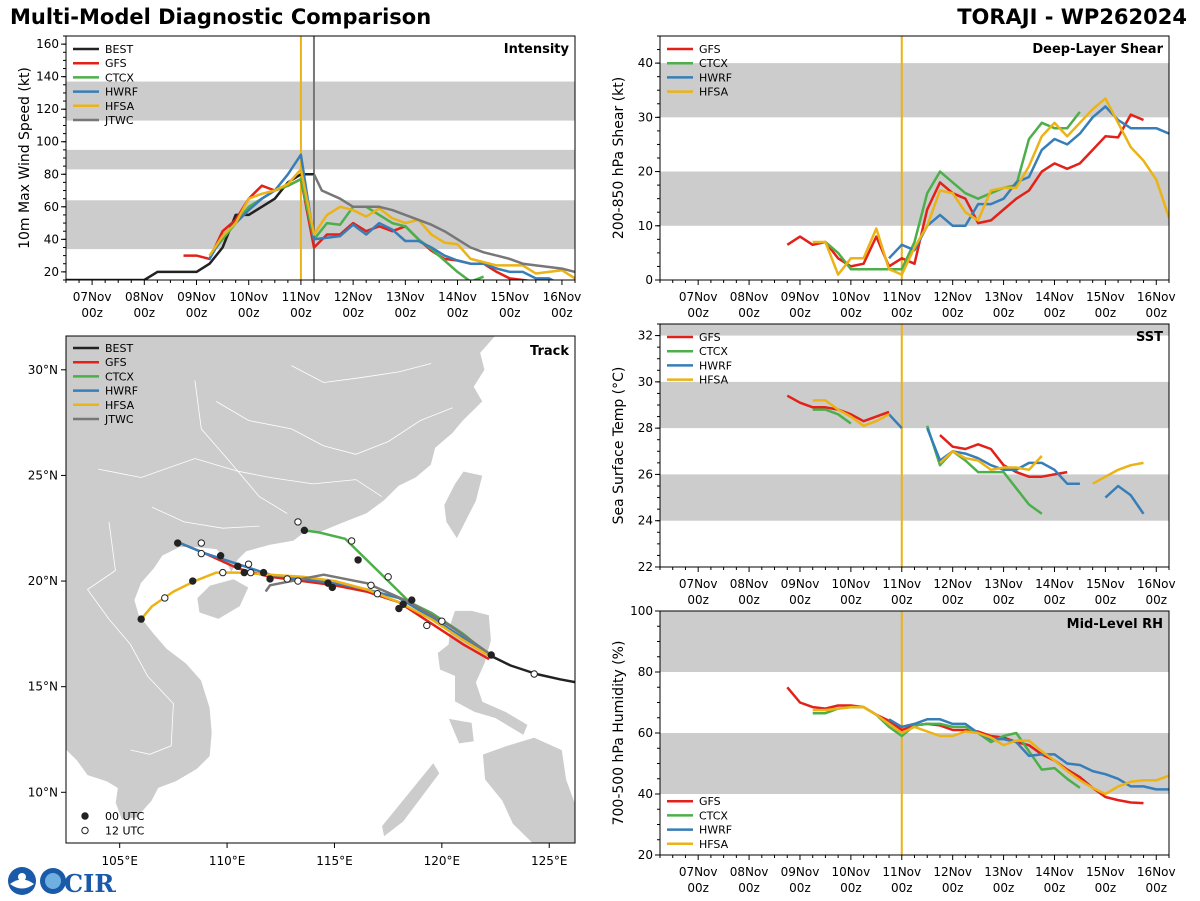 Image resolution: width=1200 pixels, height=901 pixels. Describe the element at coordinates (196, 297) in the screenshot. I see `intensity-xtick-label-line: 09Nov` at that location.